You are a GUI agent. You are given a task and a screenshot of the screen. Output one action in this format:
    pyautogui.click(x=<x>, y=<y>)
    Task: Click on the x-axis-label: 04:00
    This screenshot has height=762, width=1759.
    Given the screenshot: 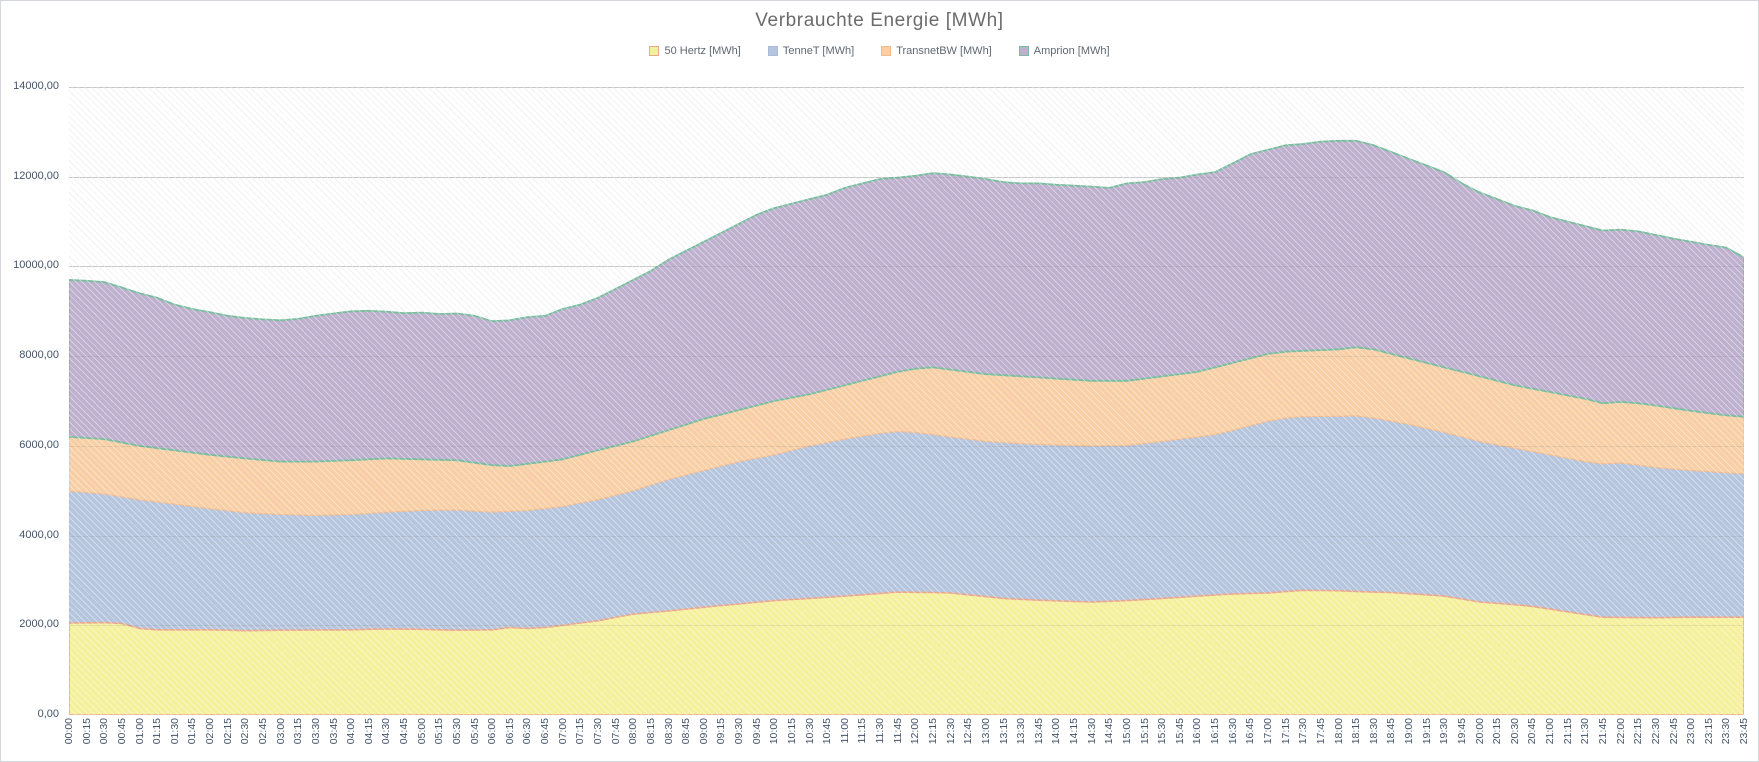 What is the action you would take?
    pyautogui.click(x=351, y=731)
    